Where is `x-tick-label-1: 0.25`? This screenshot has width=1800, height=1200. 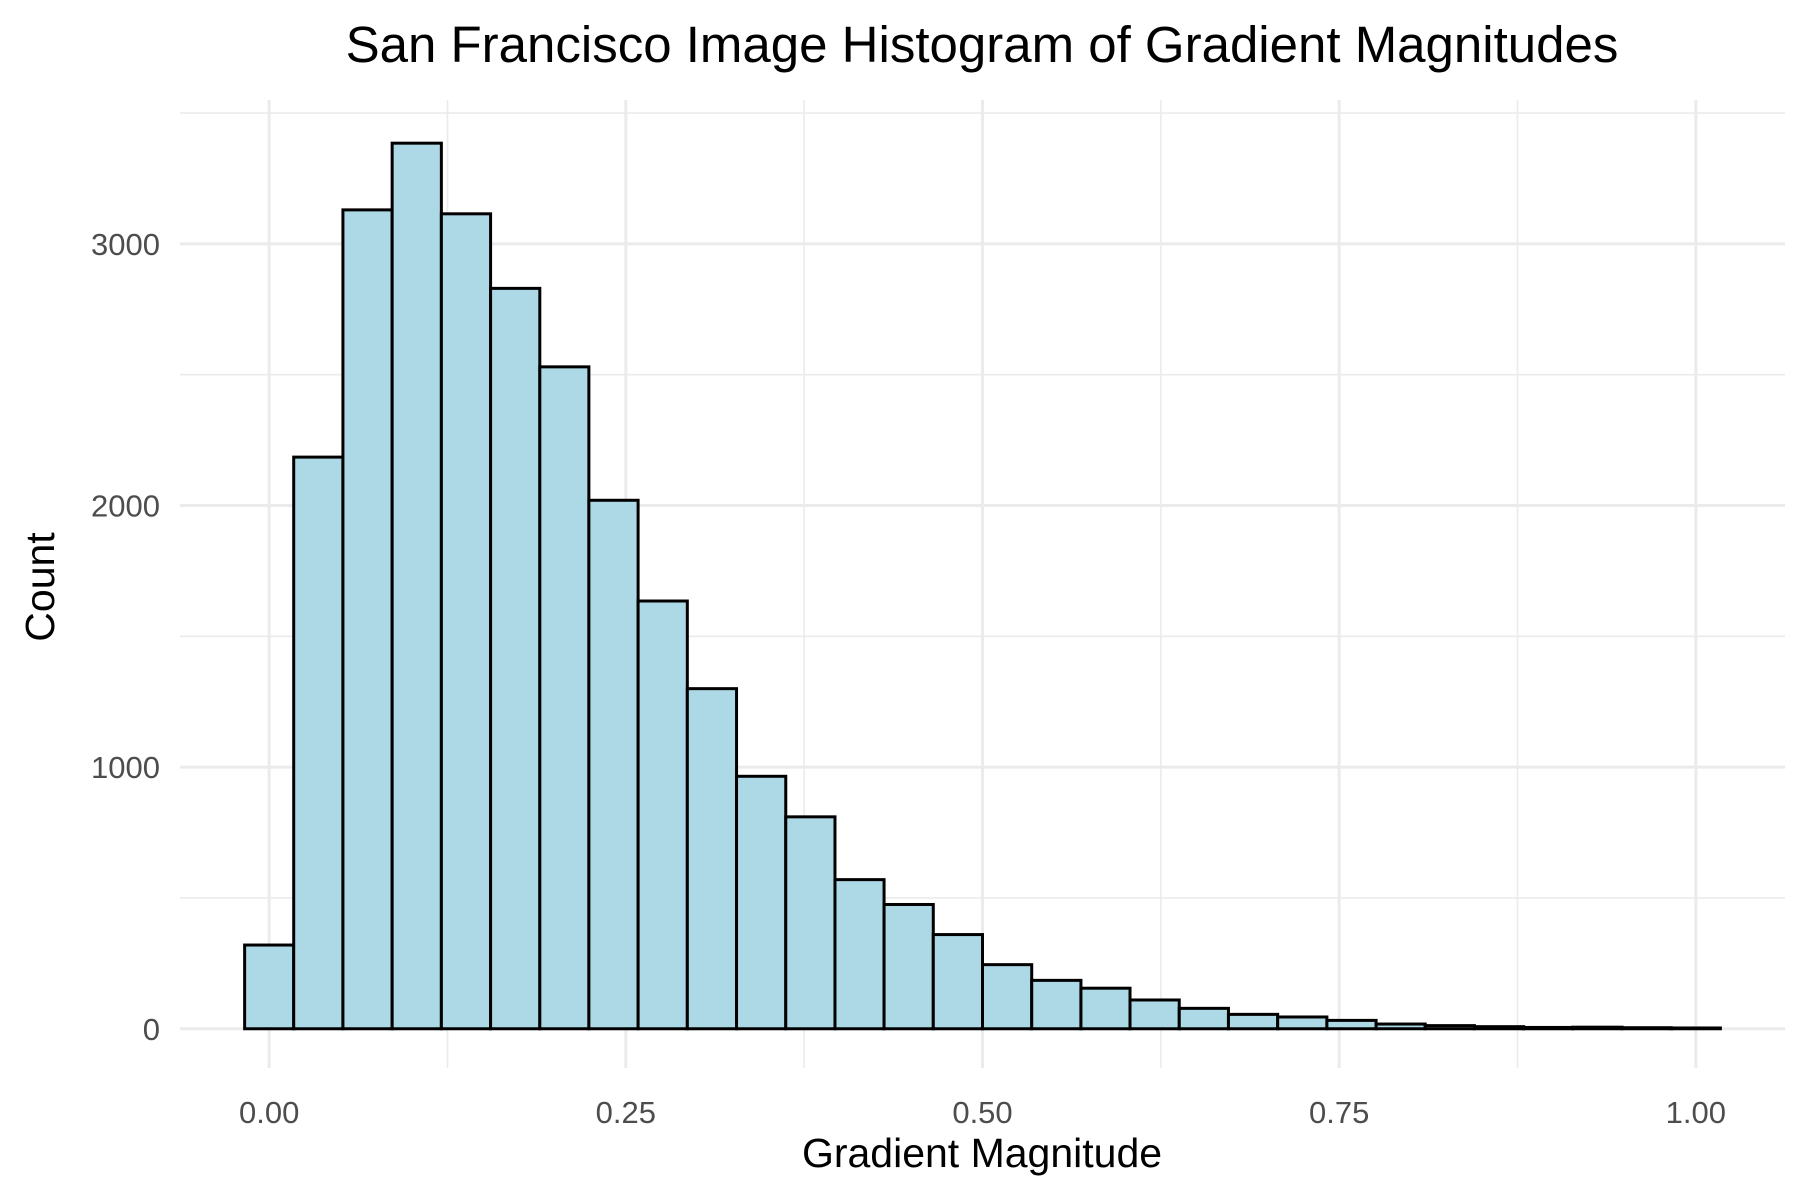 x-tick-label-1: 0.25 is located at coordinates (626, 1112).